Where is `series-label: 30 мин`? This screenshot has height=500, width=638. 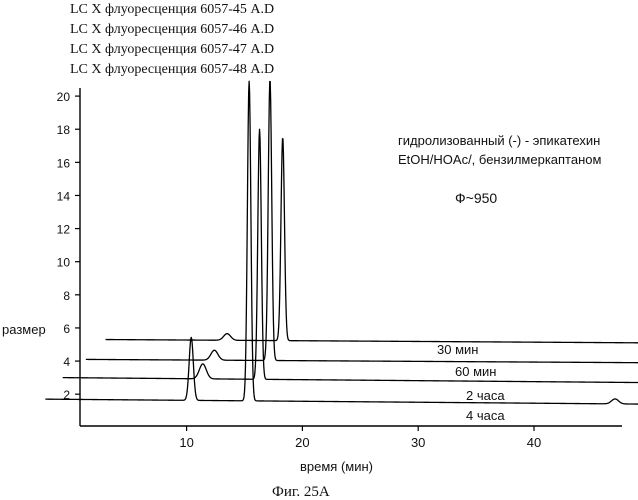 series-label: 30 мин is located at coordinates (457, 349).